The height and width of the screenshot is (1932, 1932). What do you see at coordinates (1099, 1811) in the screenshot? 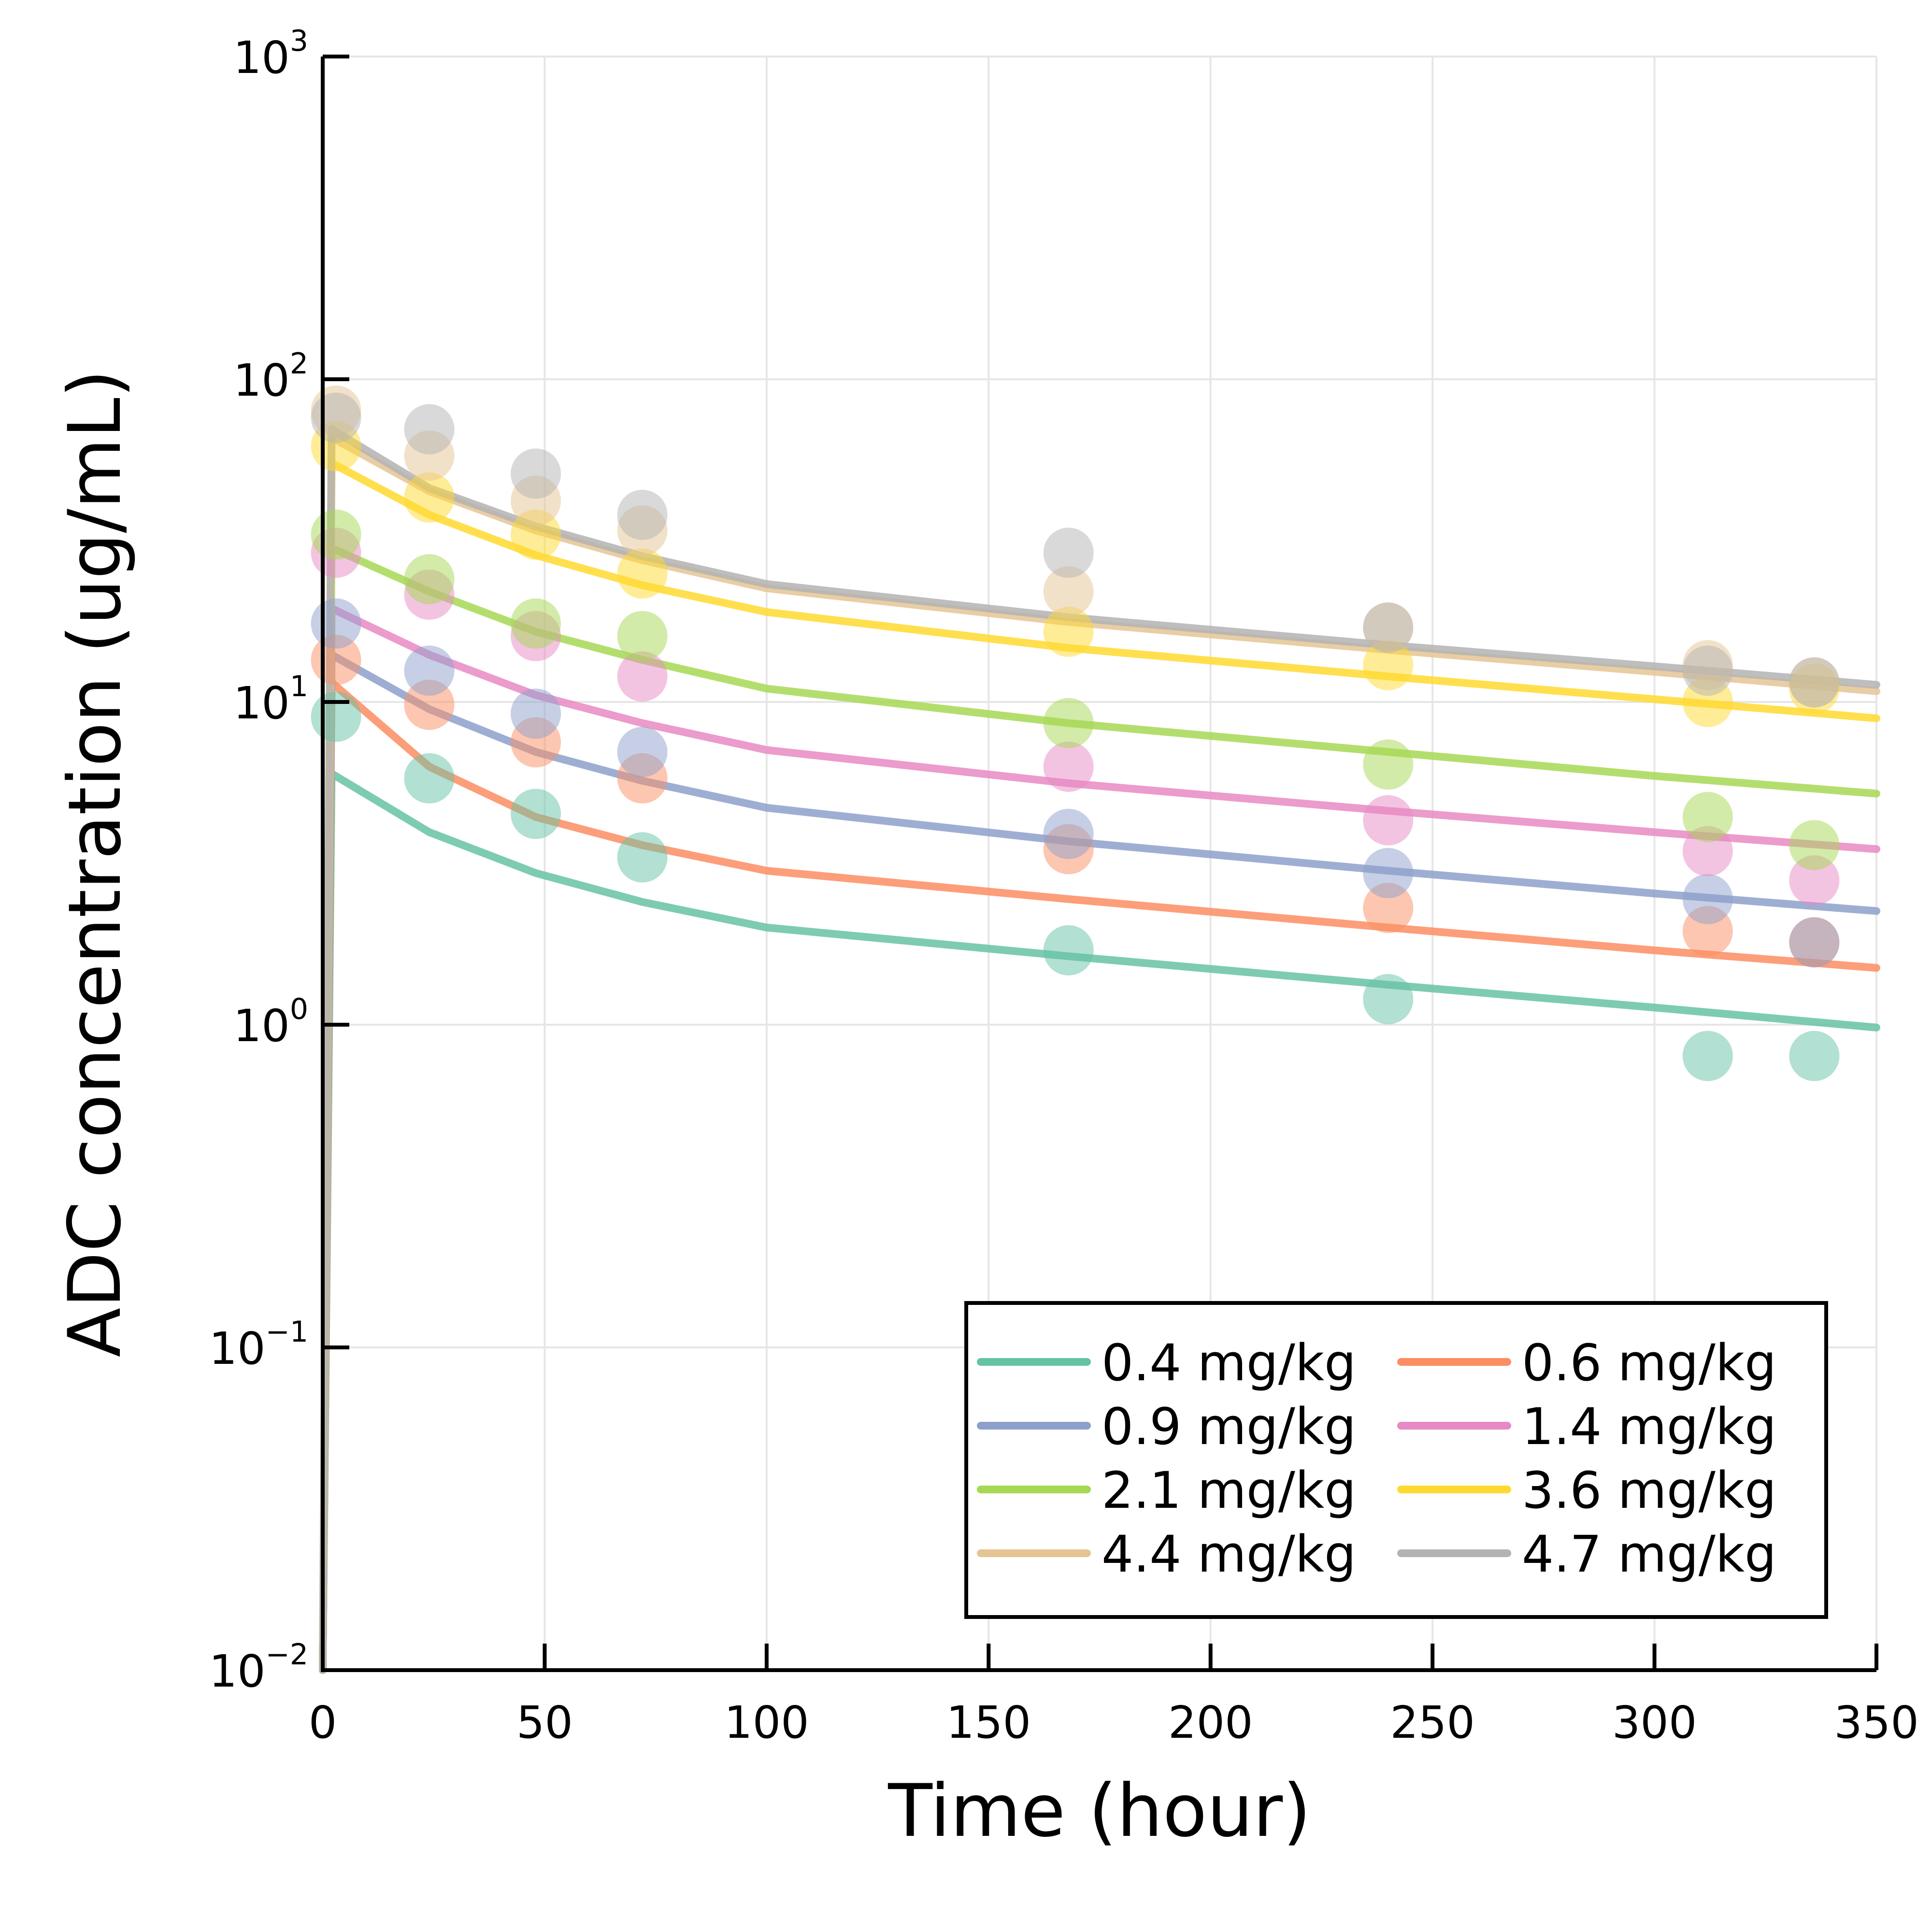
I see `x-axis-title: Time (hour)` at bounding box center [1099, 1811].